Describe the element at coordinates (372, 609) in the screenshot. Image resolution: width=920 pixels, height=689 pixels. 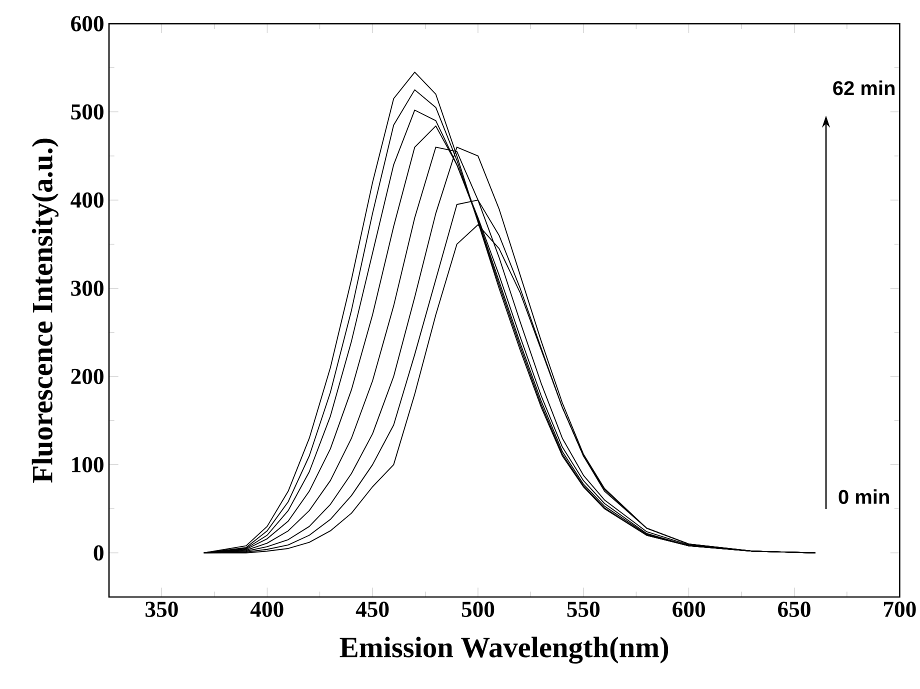
I see `x-tick-label: 450` at that location.